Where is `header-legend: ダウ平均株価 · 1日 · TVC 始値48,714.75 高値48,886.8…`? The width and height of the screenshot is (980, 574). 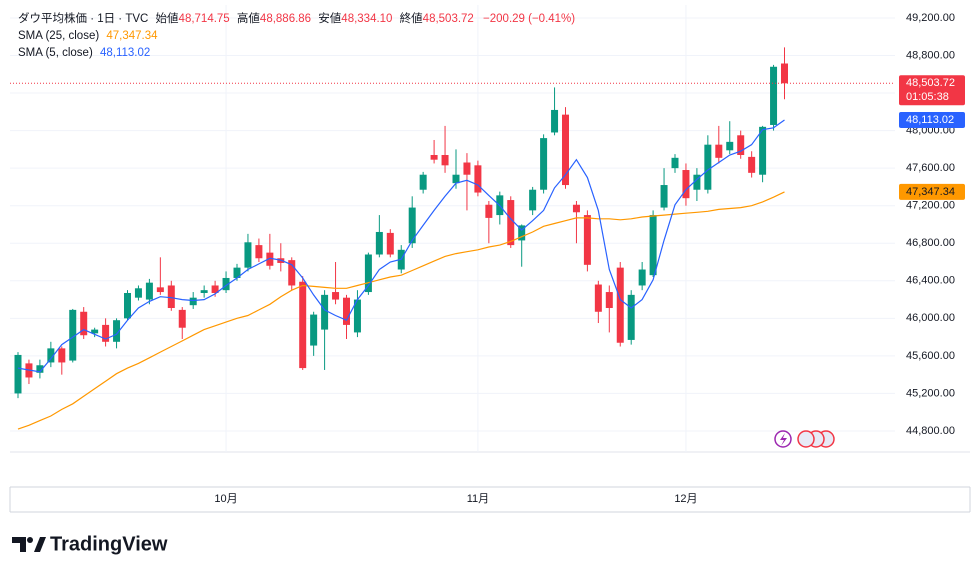 header-legend: ダウ平均株価 · 1日 · TVC 始値48,714.75 高値48,886.8… is located at coordinates (296, 18).